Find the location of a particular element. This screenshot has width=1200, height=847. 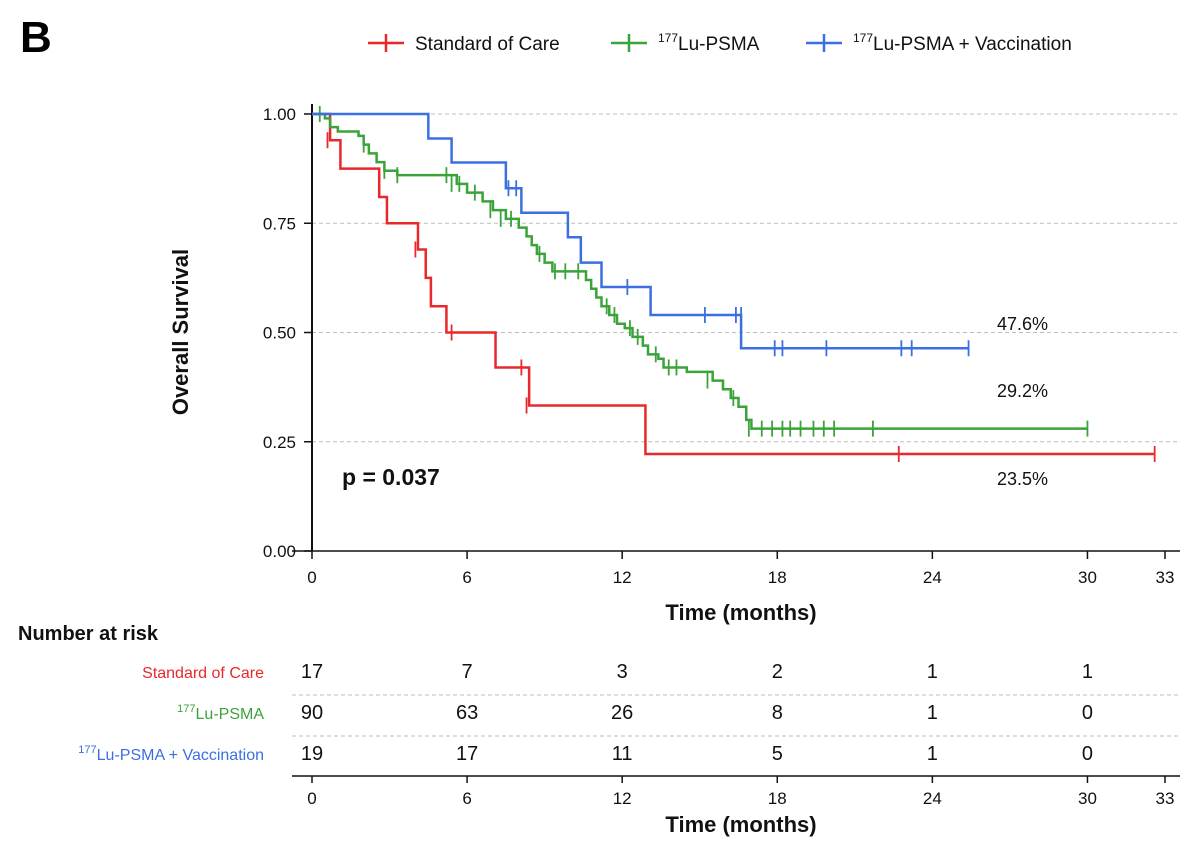

risk-count: 26 is located at coordinates (622, 713).